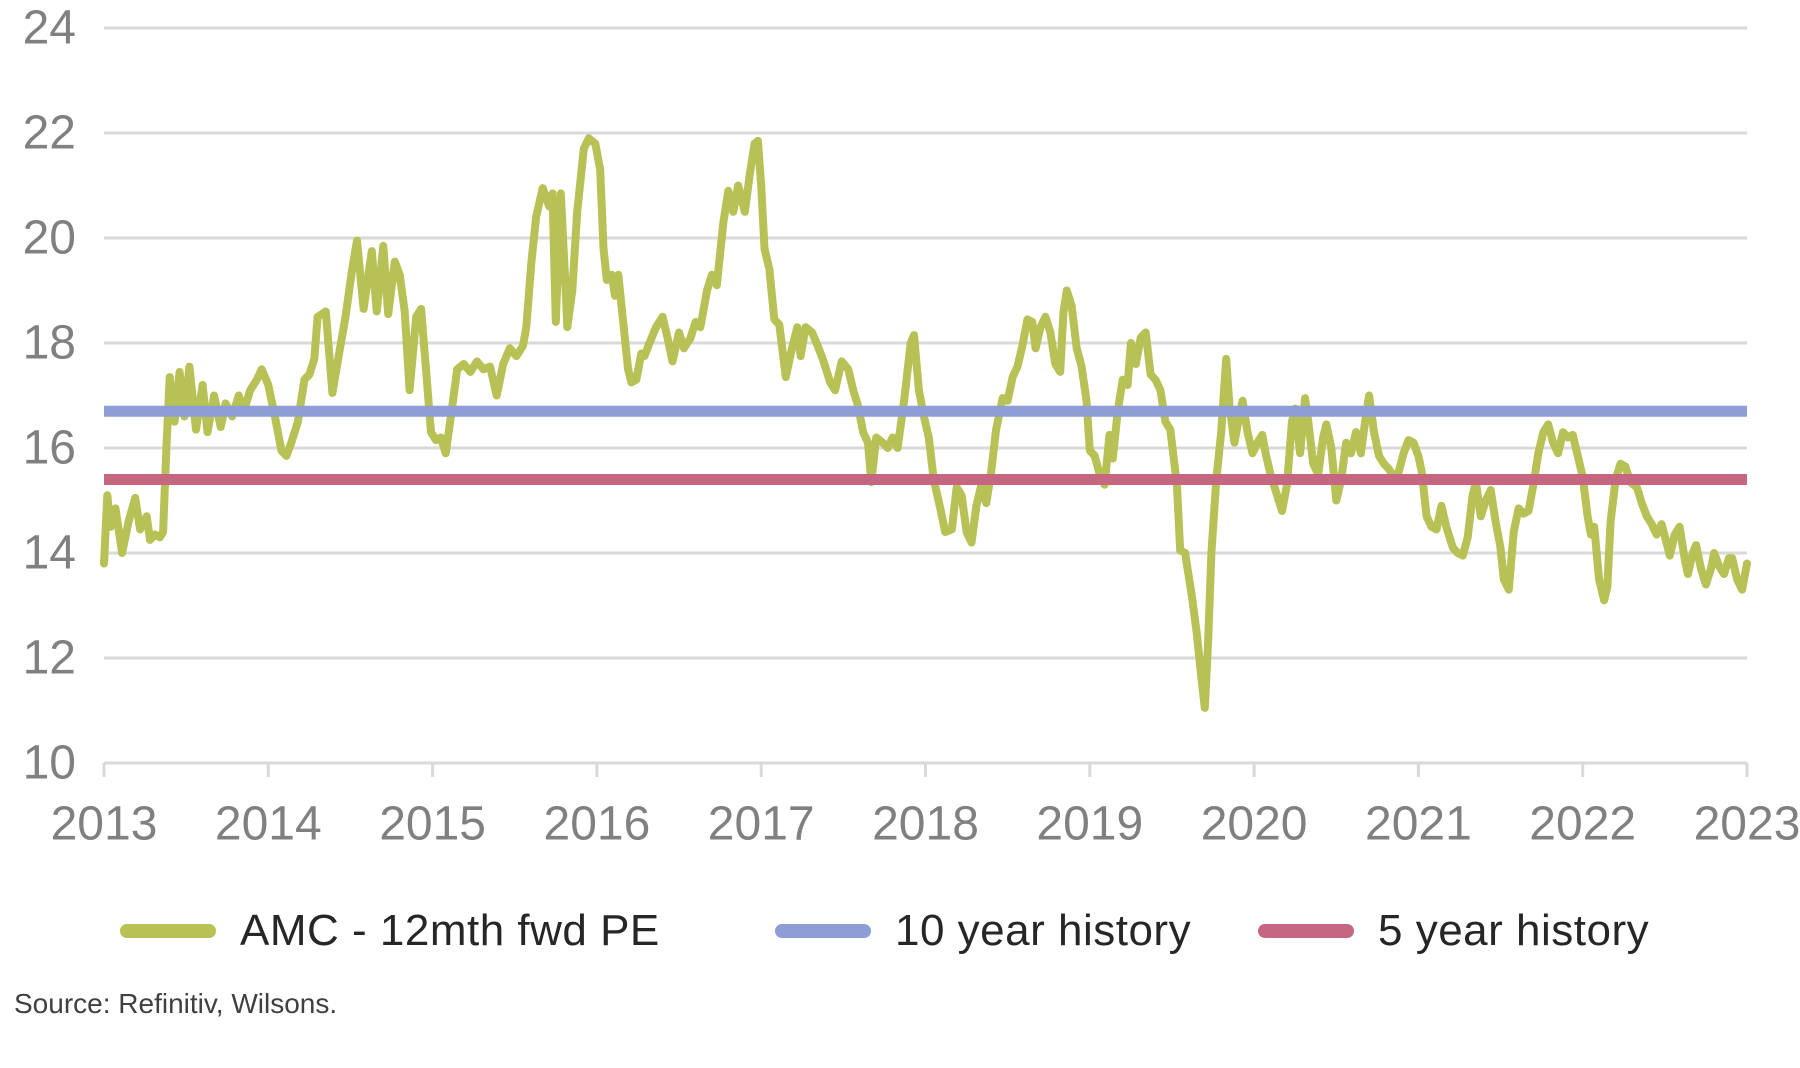 The width and height of the screenshot is (1800, 1068). What do you see at coordinates (450, 930) in the screenshot?
I see `legend-label-amc: AMC - 12mth fwd PE` at bounding box center [450, 930].